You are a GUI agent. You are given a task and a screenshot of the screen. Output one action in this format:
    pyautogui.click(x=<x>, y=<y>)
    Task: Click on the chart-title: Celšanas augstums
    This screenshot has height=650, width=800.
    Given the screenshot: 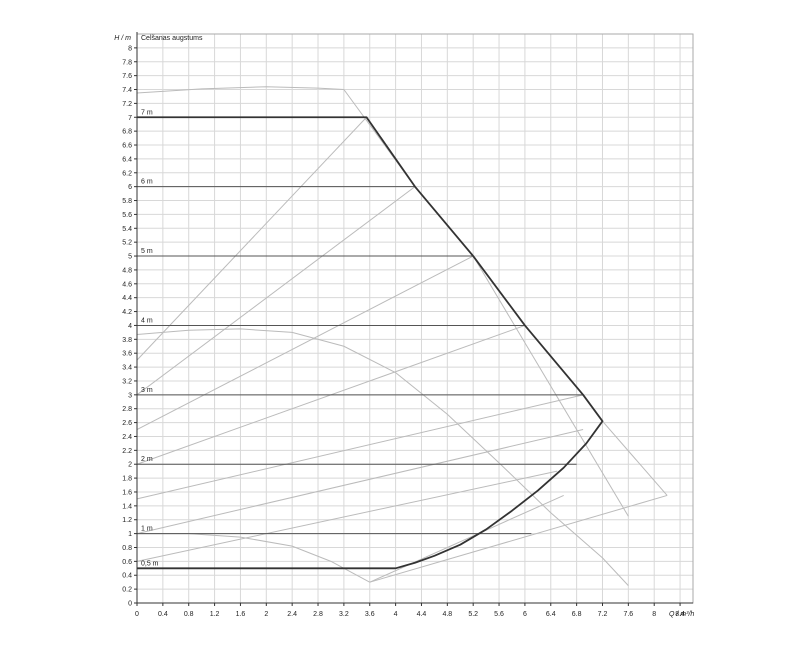 What is the action you would take?
    pyautogui.click(x=172, y=38)
    